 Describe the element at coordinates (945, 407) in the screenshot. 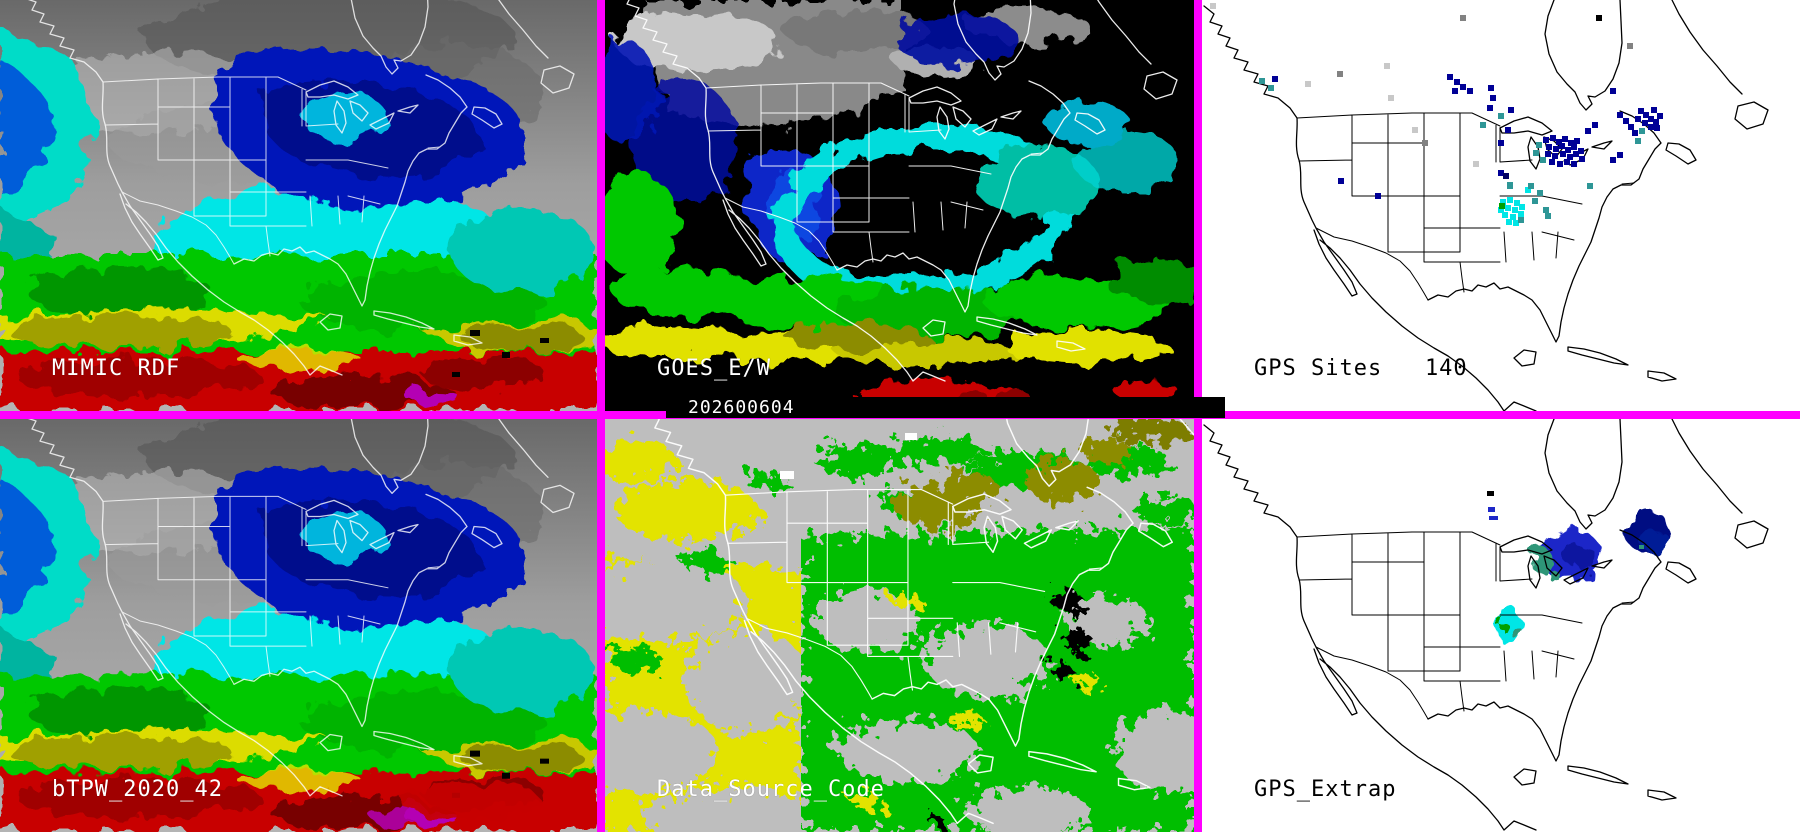

I see `goes-timestamp-bar: 202600604` at that location.